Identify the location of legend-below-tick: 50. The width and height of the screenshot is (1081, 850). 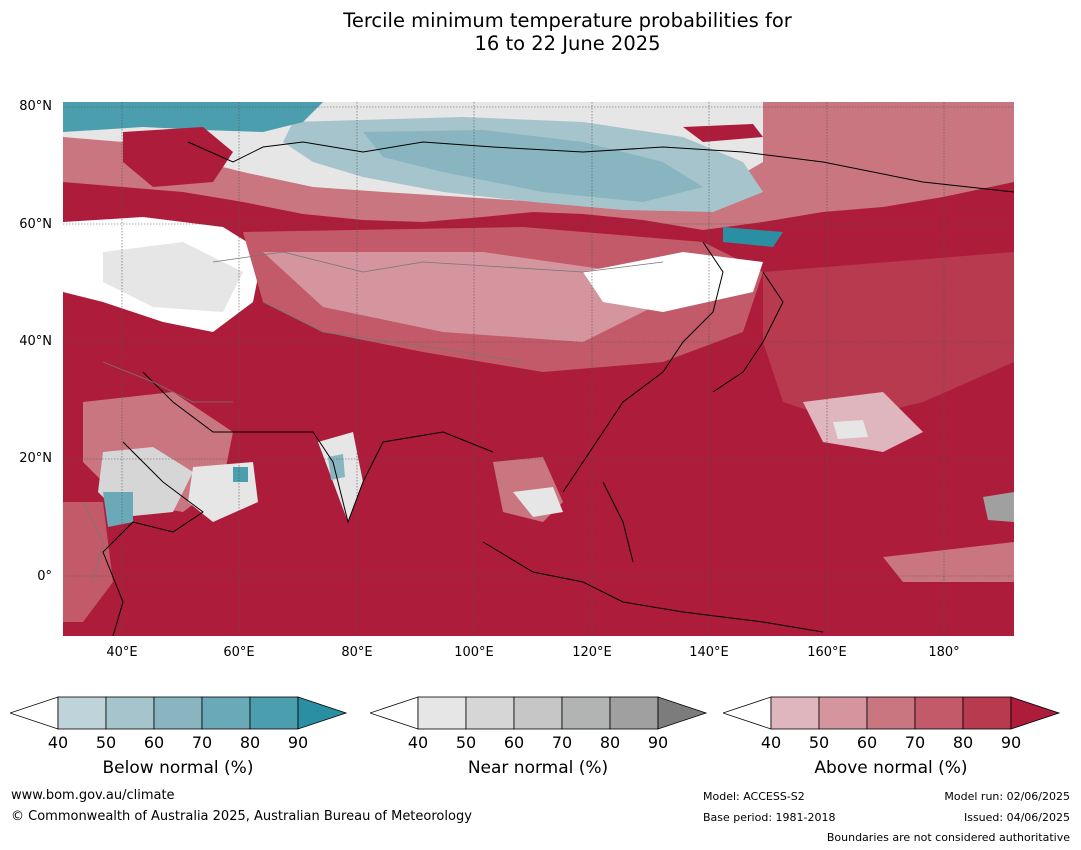
(106, 742).